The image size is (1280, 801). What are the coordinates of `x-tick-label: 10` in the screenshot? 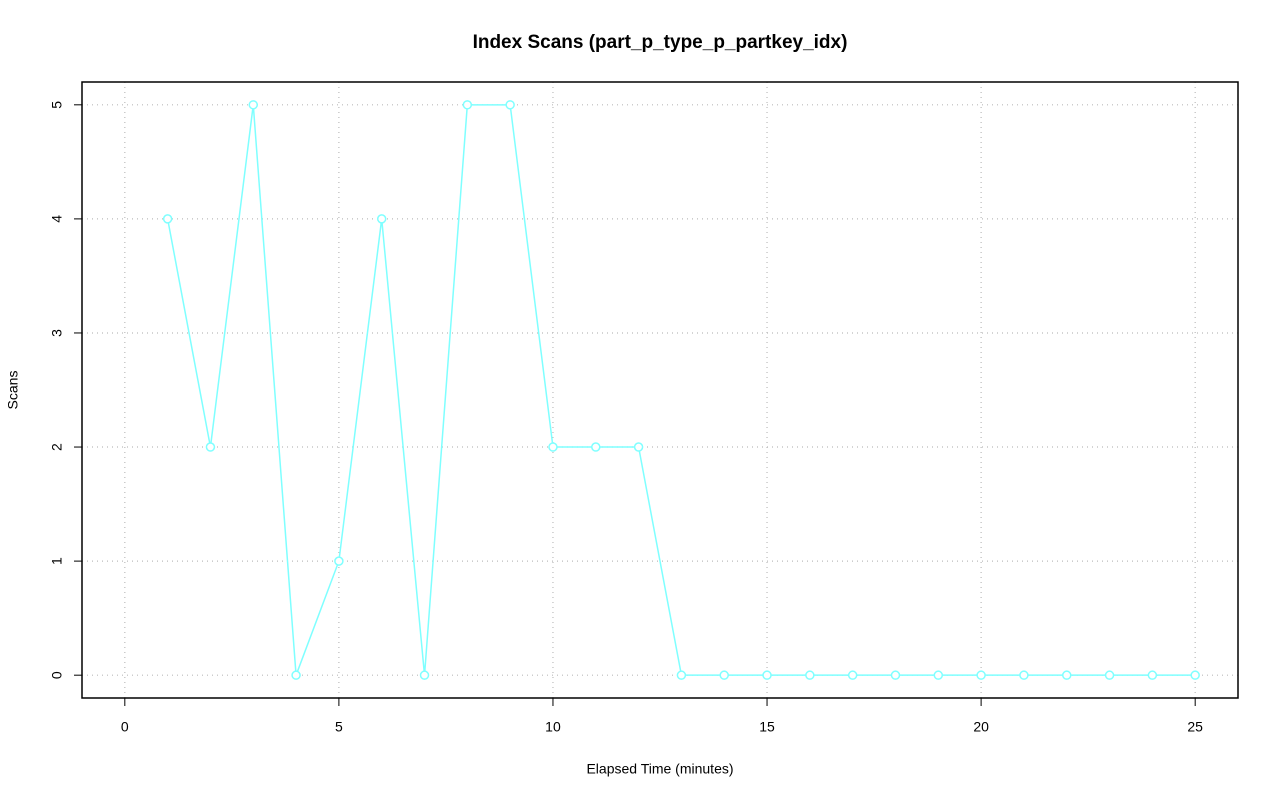 It's located at (553, 727).